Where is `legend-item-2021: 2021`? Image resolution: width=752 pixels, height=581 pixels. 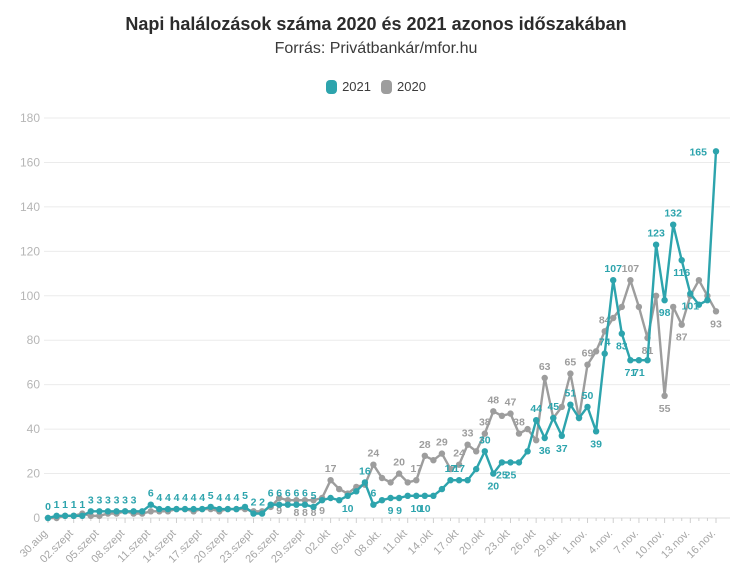
legend-item-2021: 2021 is located at coordinates (348, 86).